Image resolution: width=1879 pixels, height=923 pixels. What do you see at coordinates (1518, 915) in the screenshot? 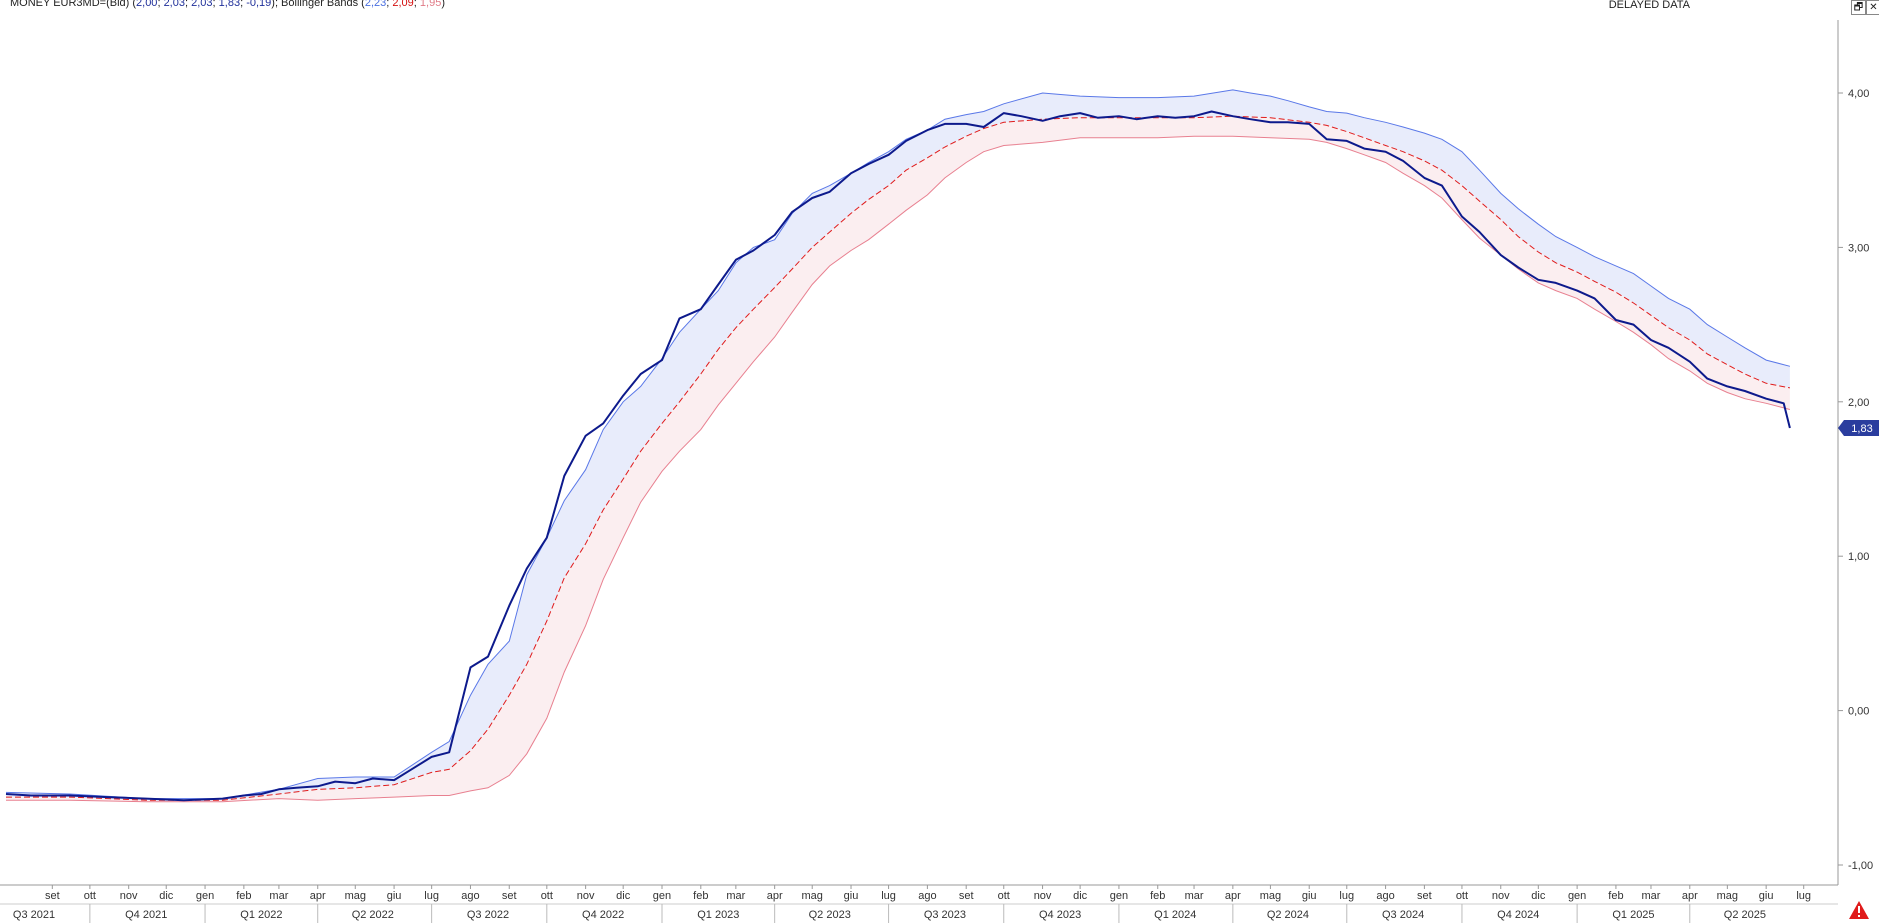
I see `quarter-label: Q4 2024` at bounding box center [1518, 915].